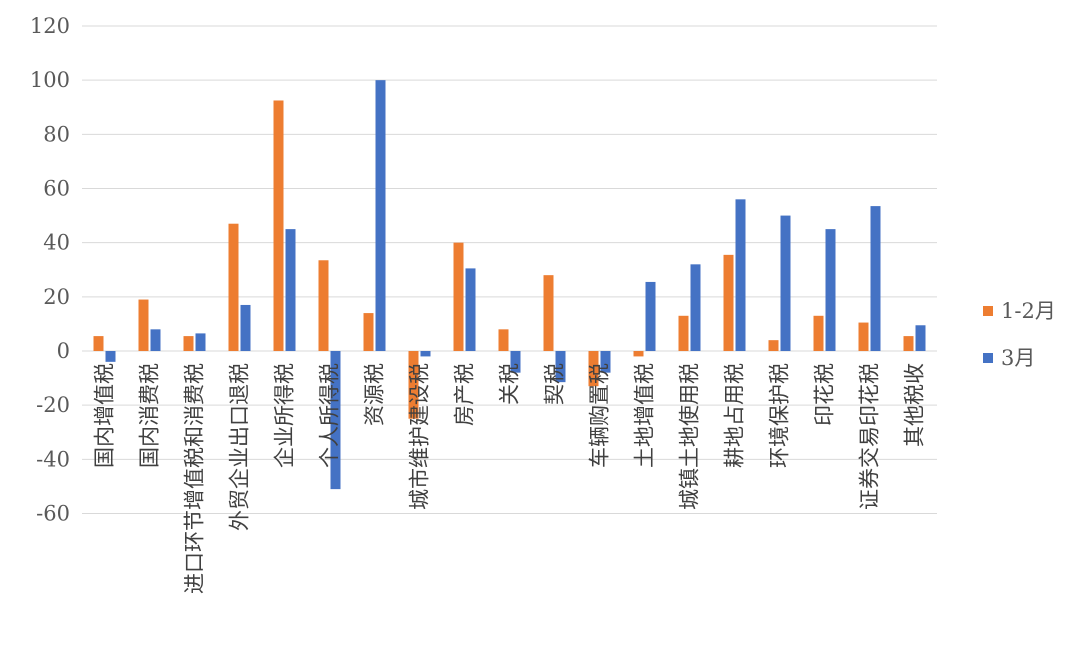 This screenshot has height=669, width=1080. What do you see at coordinates (690, 436) in the screenshot?
I see `x-tick-label: 城镇土地使用税` at bounding box center [690, 436].